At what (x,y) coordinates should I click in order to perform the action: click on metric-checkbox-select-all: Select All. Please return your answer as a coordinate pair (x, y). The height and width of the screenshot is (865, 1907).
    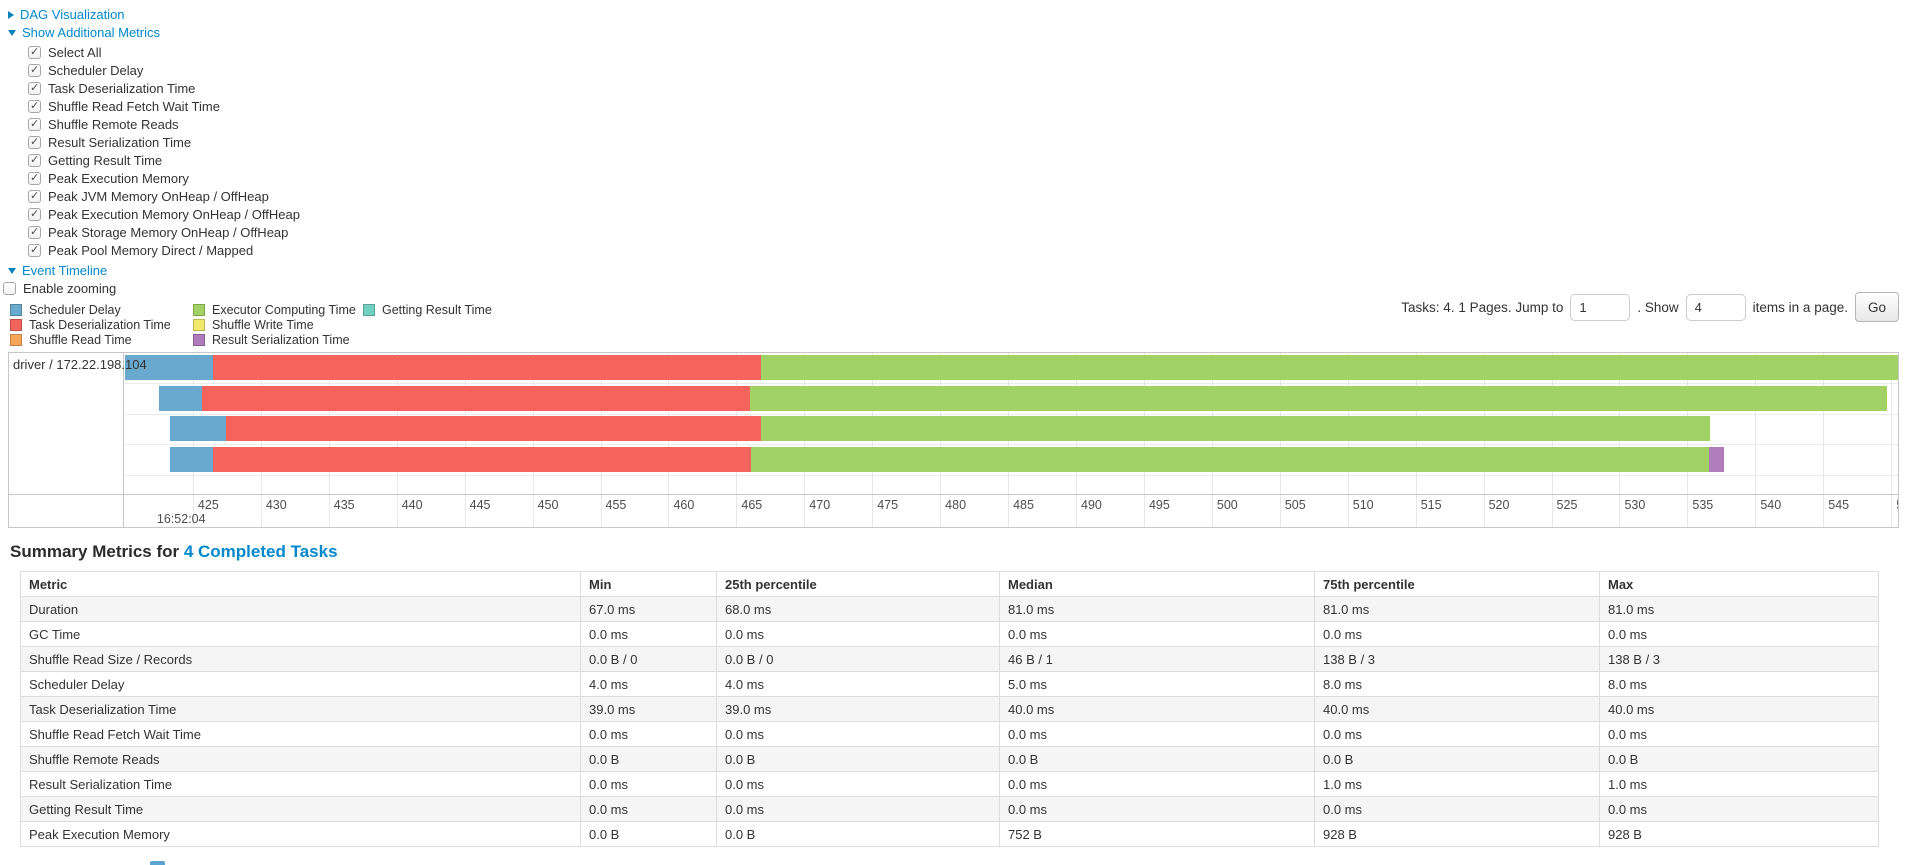
    Looking at the image, I should click on (64, 52).